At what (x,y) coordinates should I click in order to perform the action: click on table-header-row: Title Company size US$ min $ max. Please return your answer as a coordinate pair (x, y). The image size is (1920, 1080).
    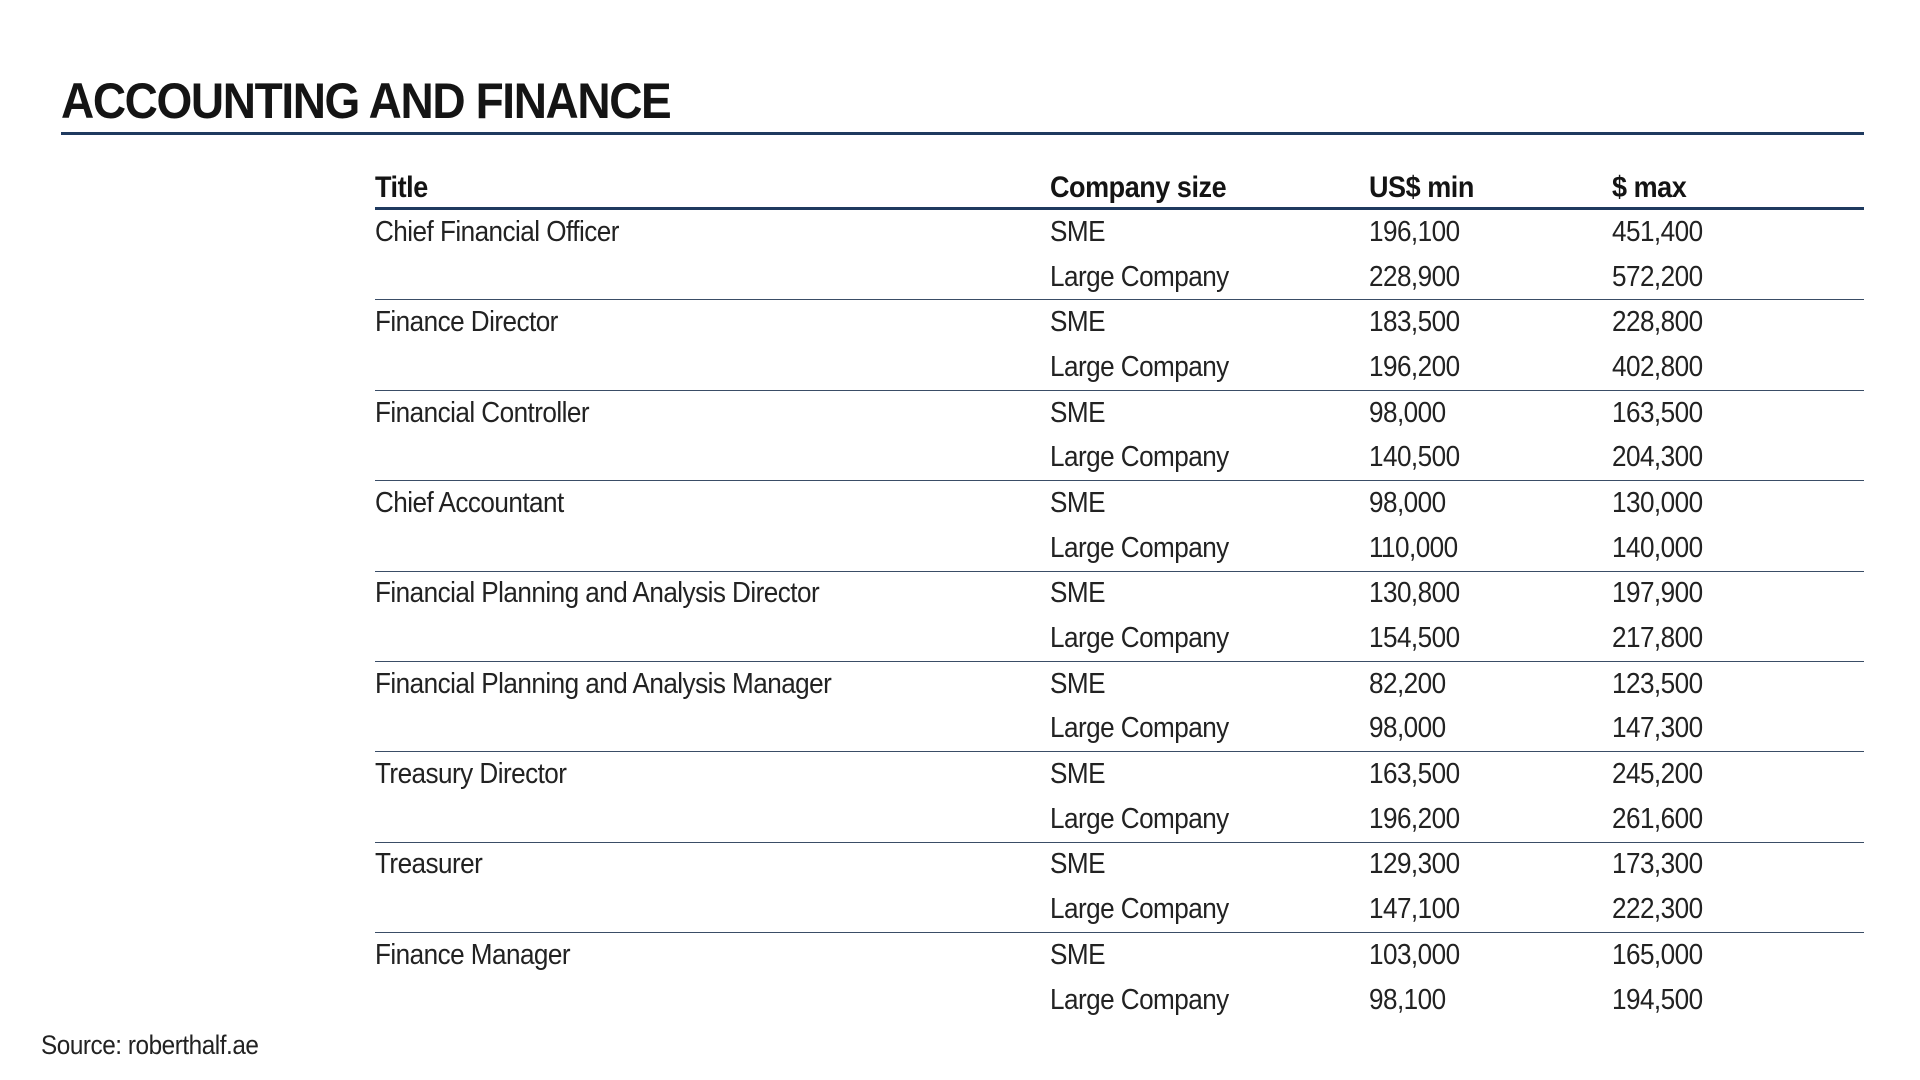
    Looking at the image, I should click on (1119, 185).